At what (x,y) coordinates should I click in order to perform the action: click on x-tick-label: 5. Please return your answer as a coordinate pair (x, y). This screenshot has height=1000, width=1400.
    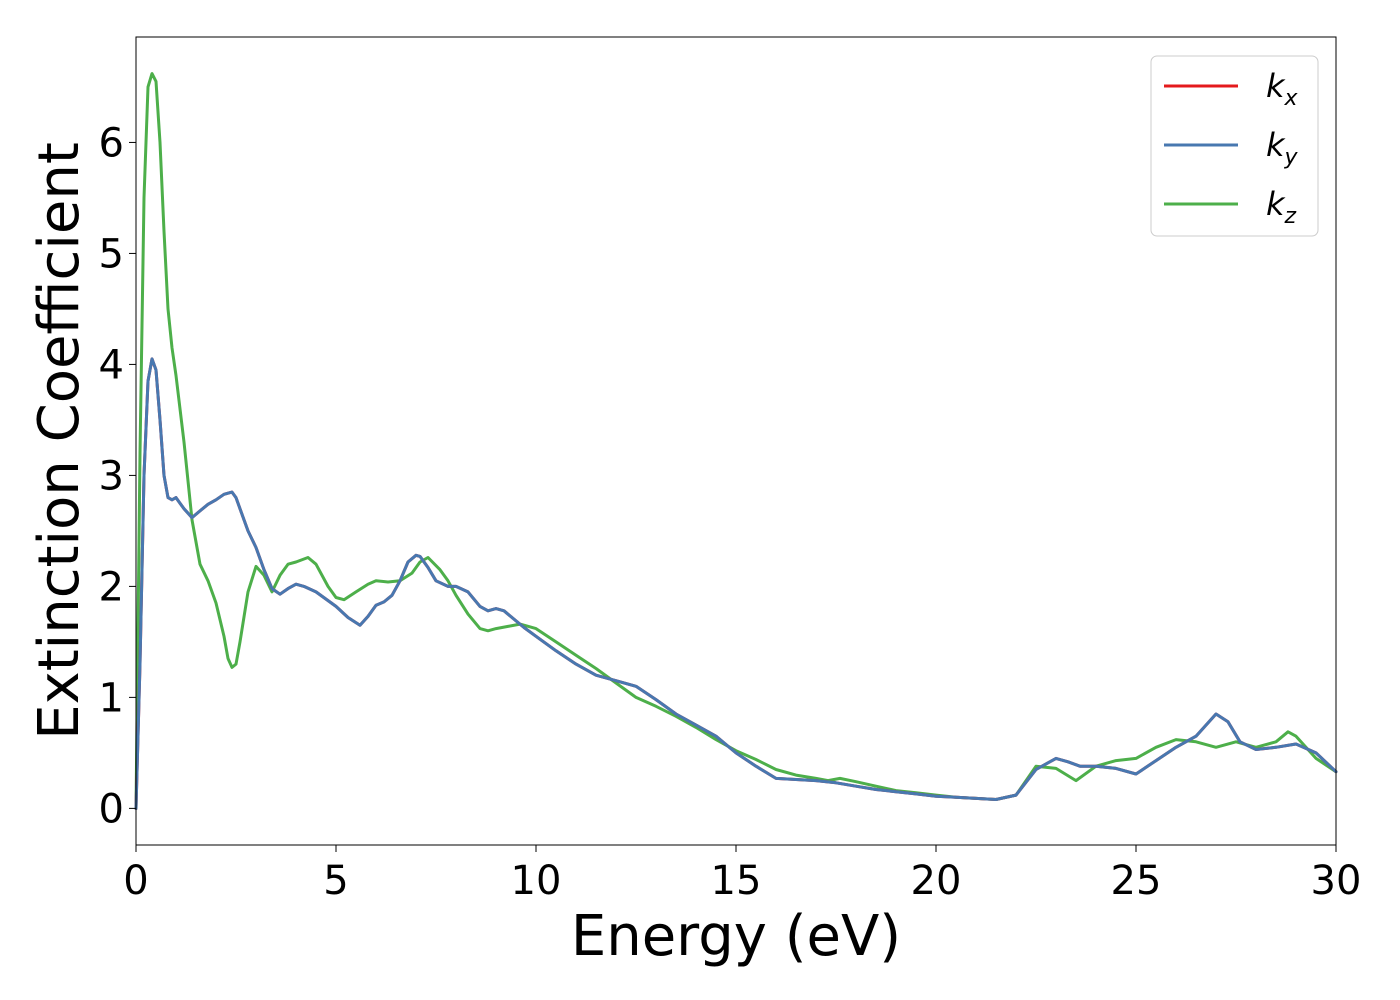
    Looking at the image, I should click on (335, 881).